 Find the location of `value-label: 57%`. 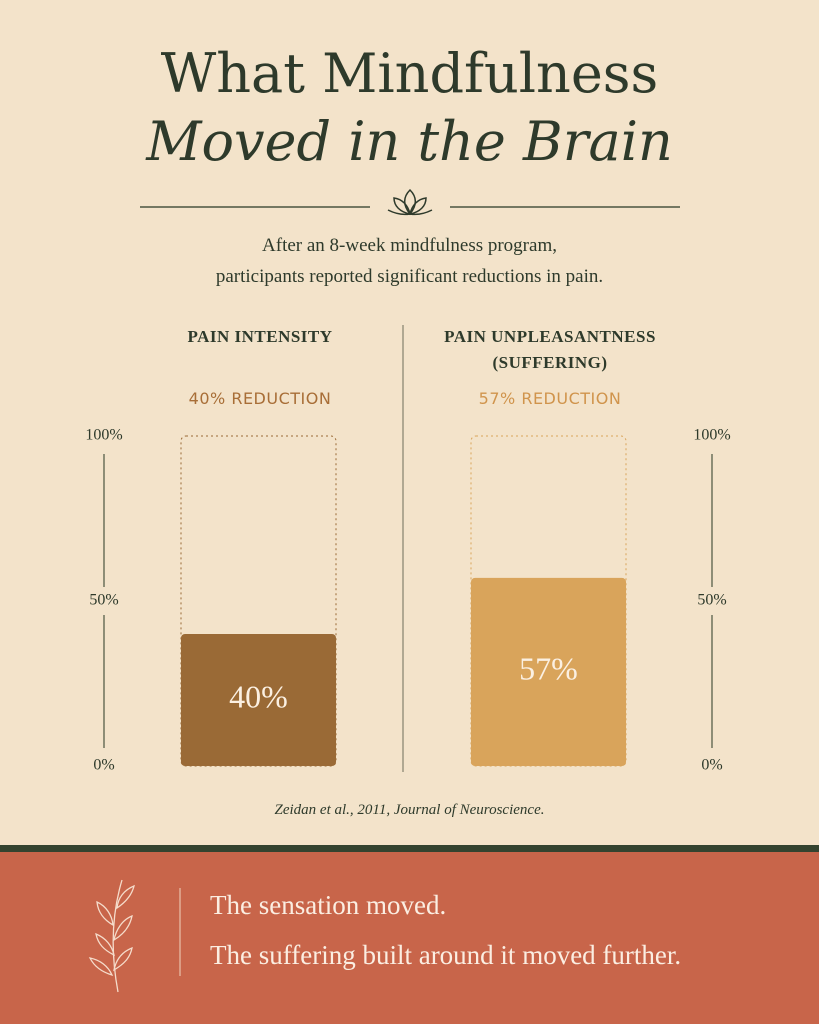

value-label: 57% is located at coordinates (548, 668).